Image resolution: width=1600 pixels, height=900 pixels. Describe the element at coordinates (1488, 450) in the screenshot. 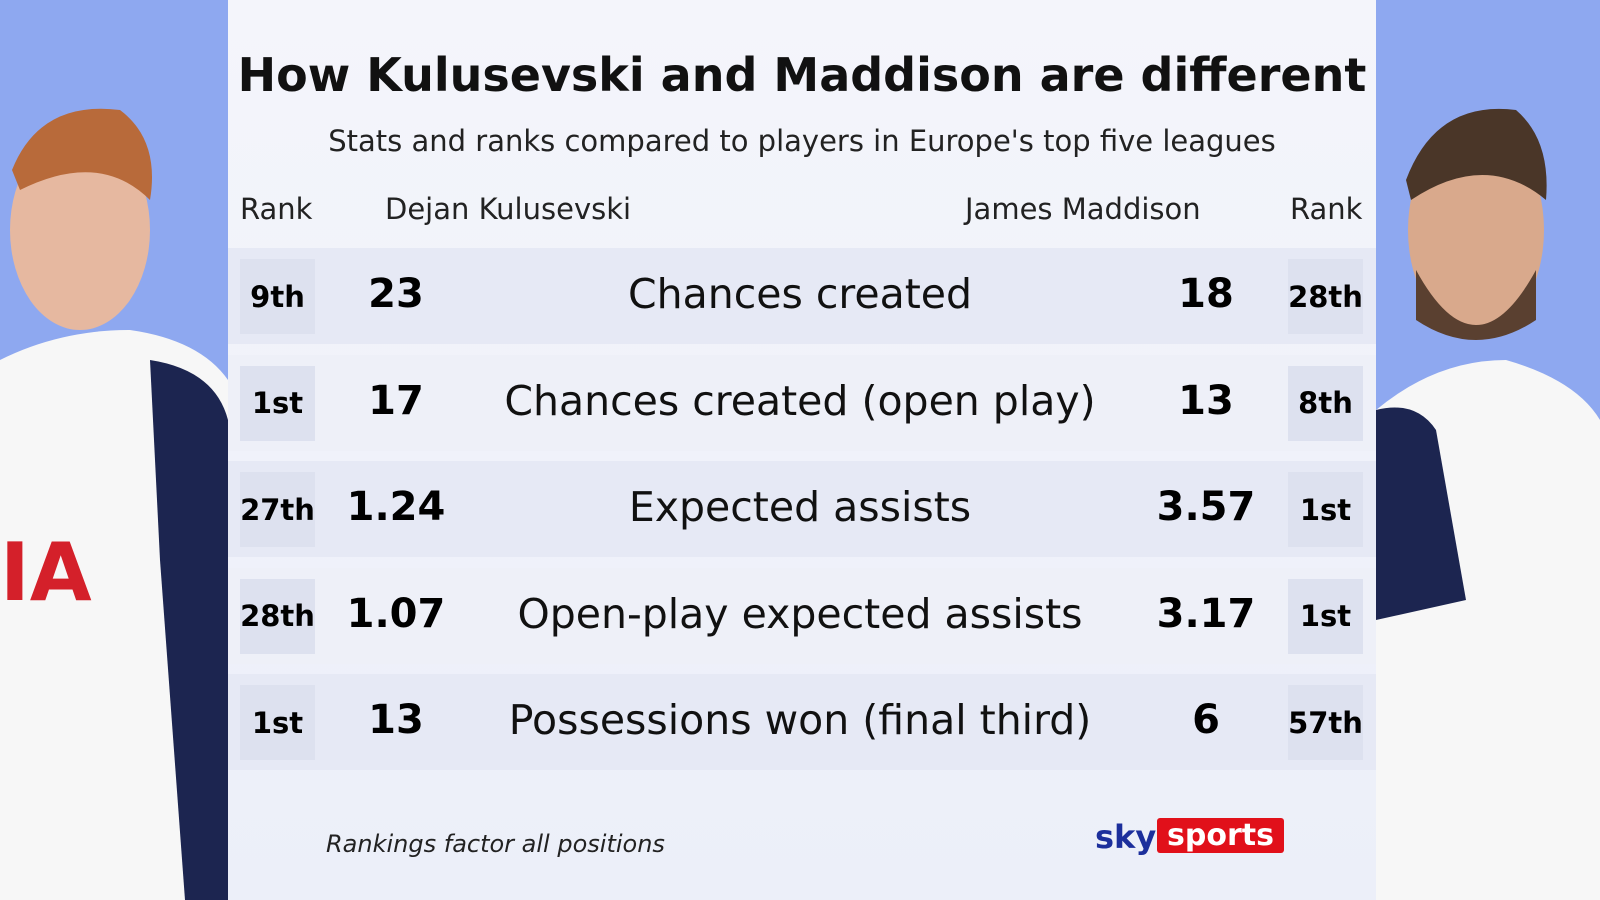

I see `player-photo-right` at that location.